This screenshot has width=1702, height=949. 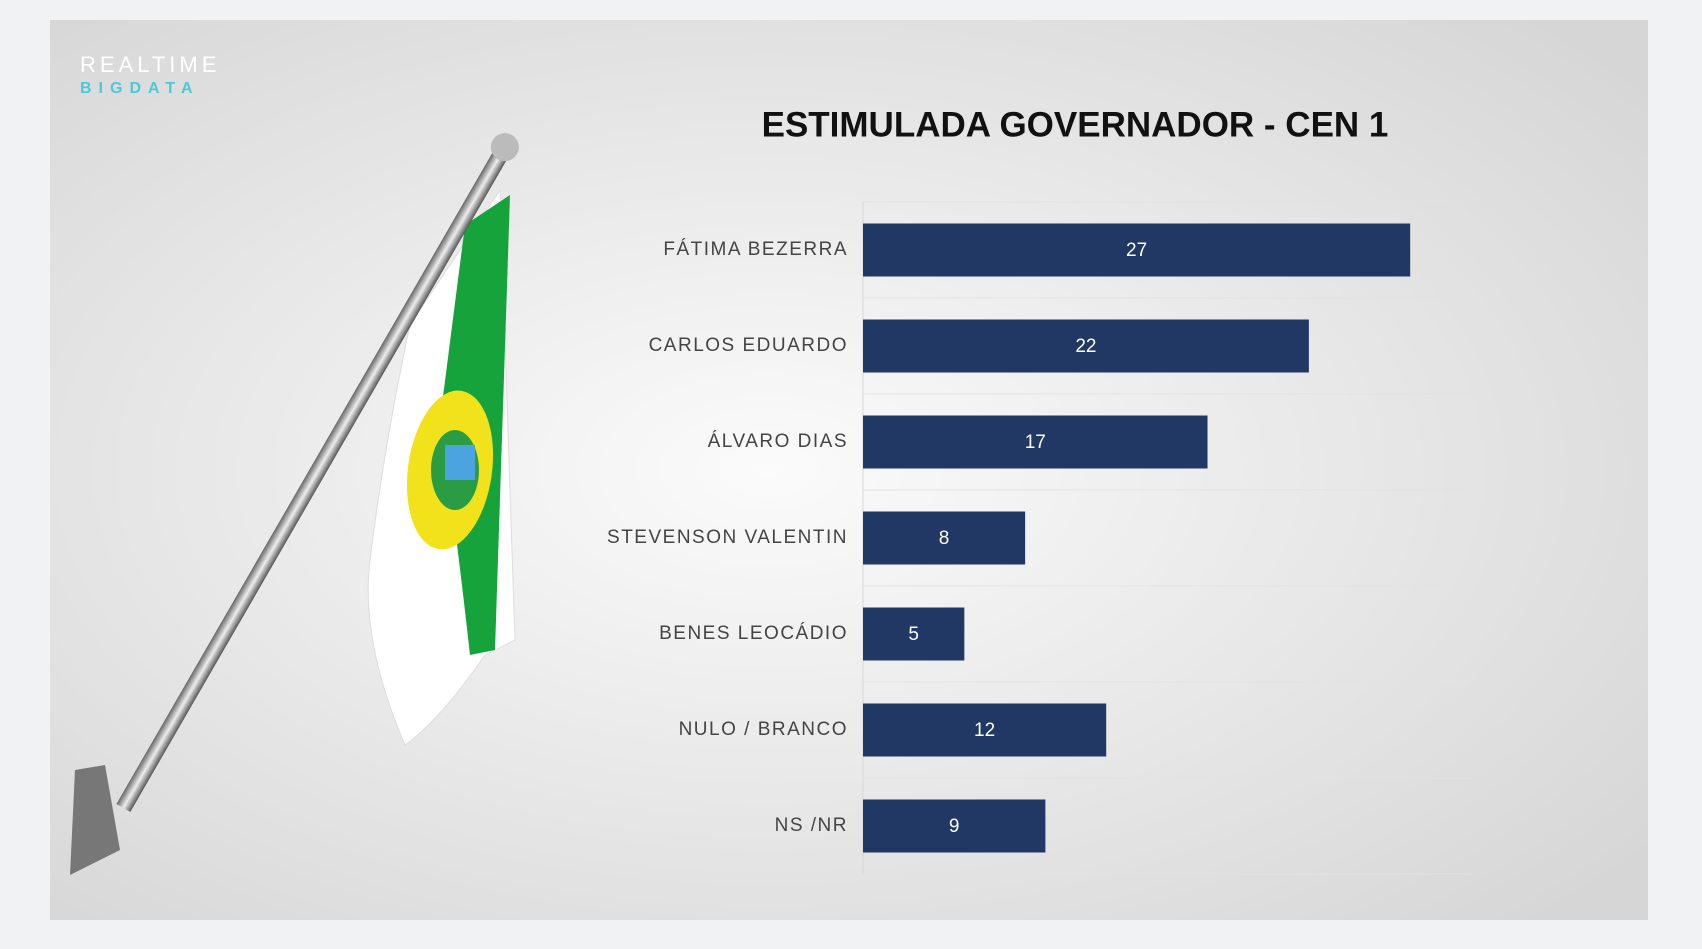 I want to click on data-label: 27, so click(x=1136, y=250).